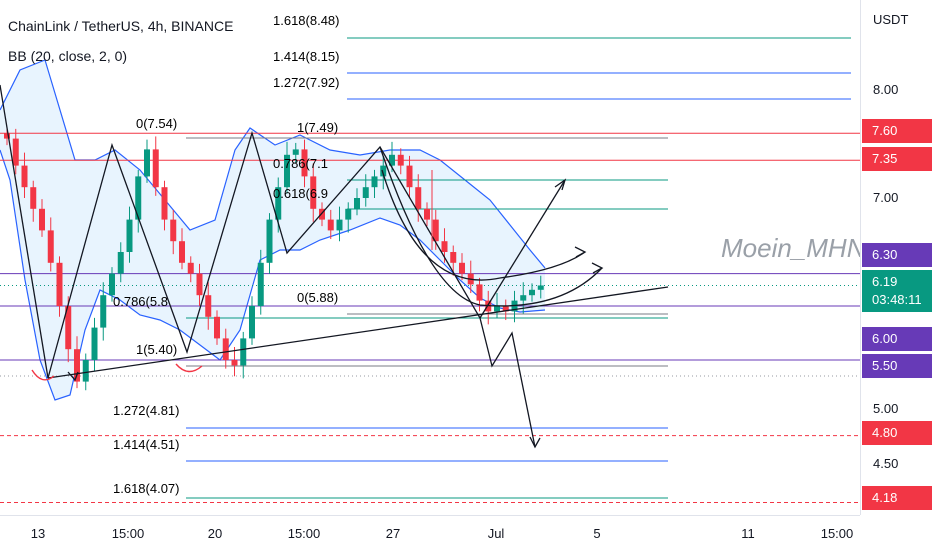 The height and width of the screenshot is (551, 932). What do you see at coordinates (886, 197) in the screenshot?
I see `price-tick-7: 7.00` at bounding box center [886, 197].